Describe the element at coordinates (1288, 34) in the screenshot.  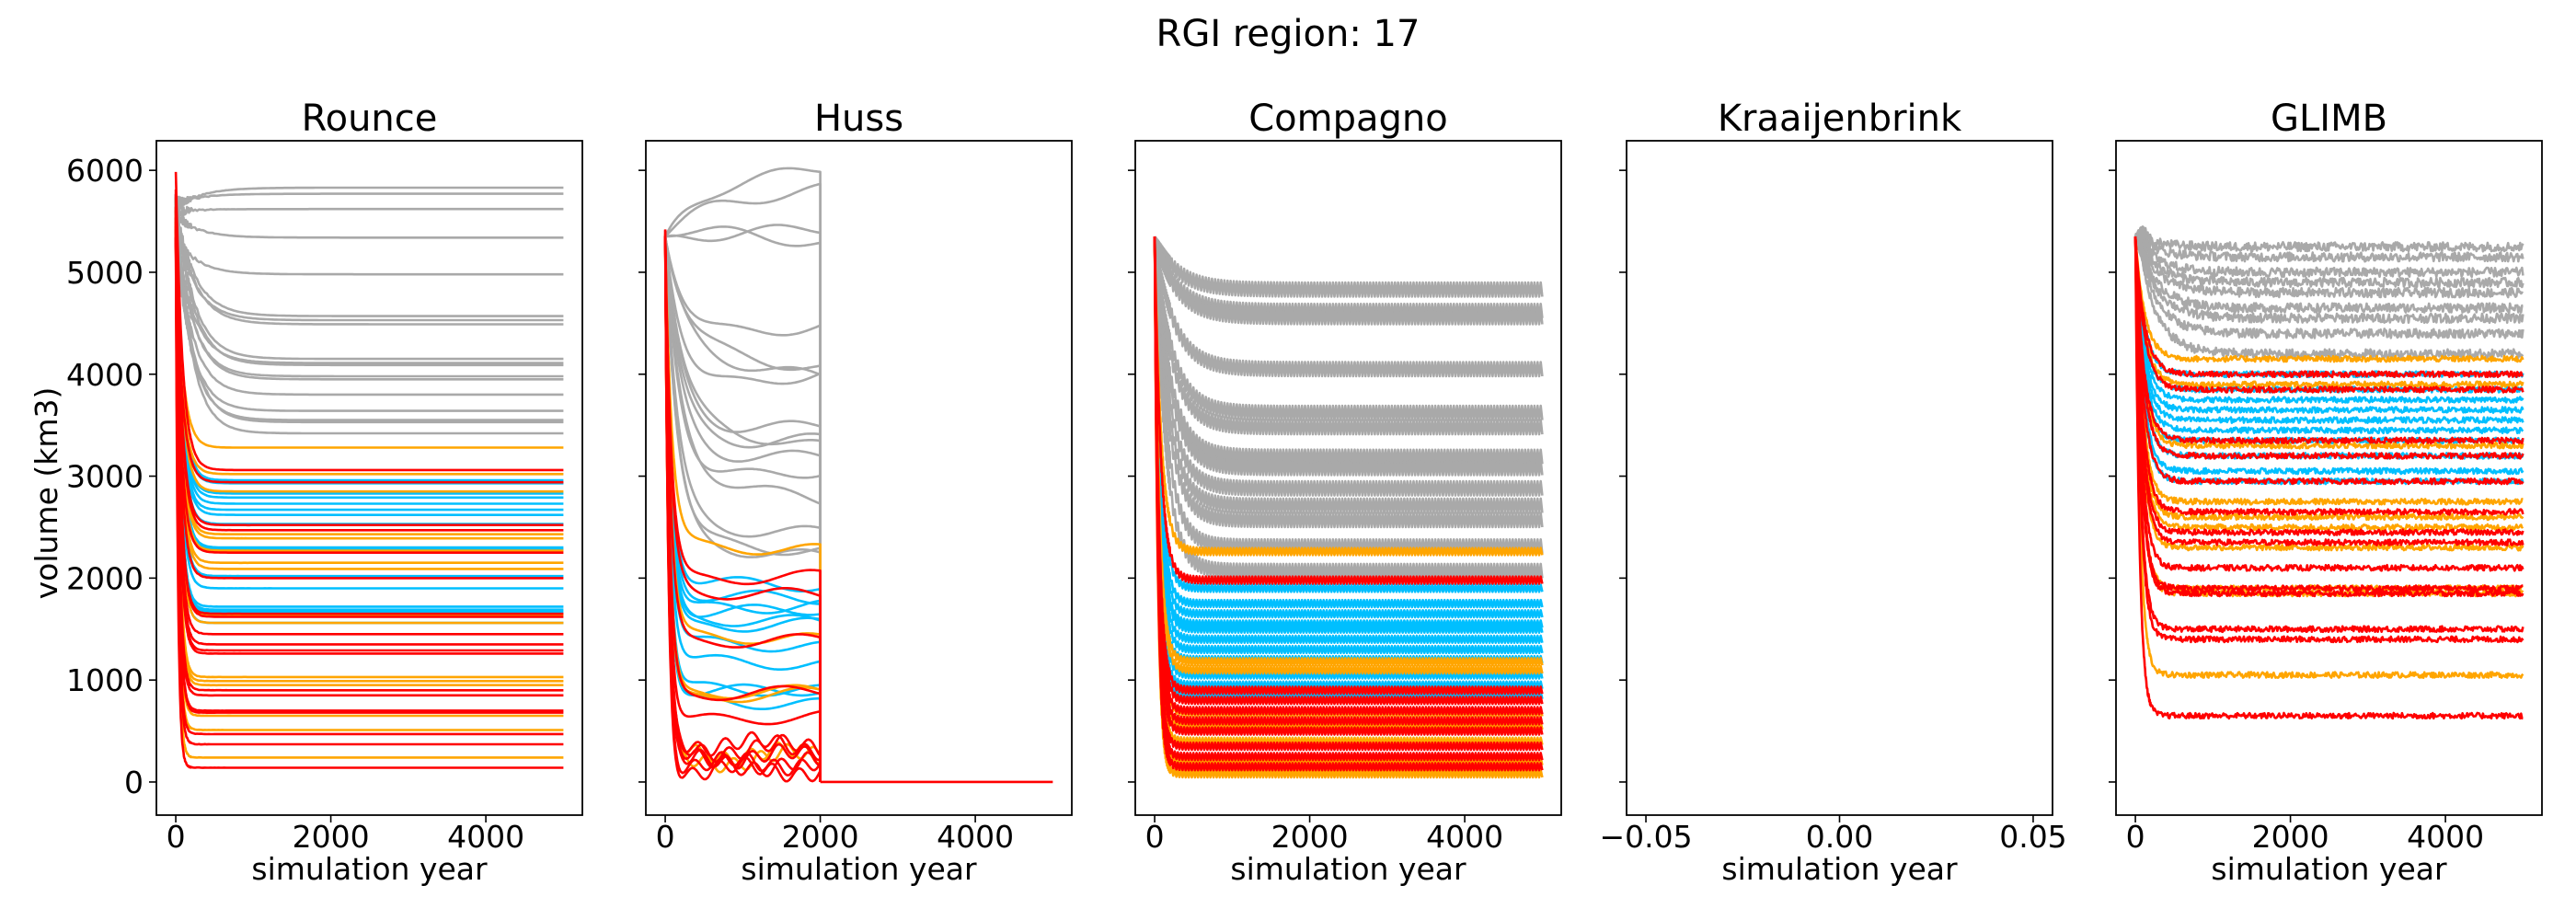
I see `figure-title: RGI region: 17` at that location.